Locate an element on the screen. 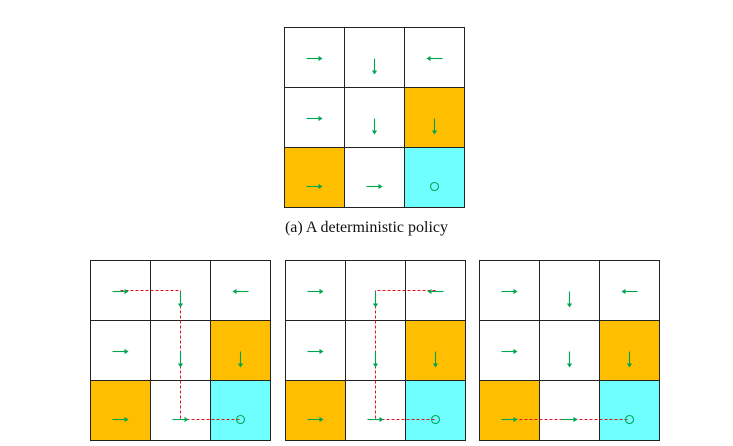 The height and width of the screenshot is (446, 733). trajectory-grid-3-svg is located at coordinates (569, 350).